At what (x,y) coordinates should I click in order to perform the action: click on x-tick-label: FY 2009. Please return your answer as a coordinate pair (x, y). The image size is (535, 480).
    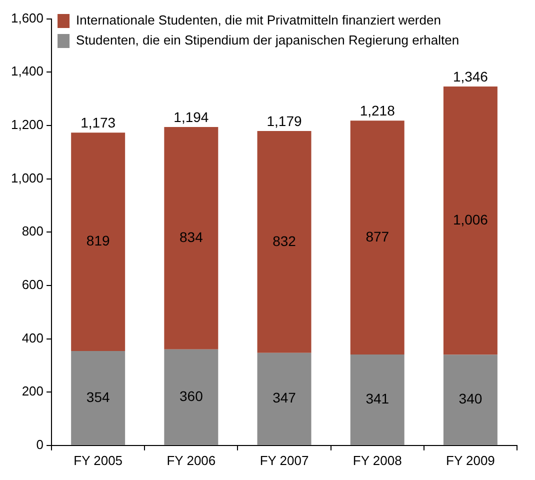
    Looking at the image, I should click on (470, 460).